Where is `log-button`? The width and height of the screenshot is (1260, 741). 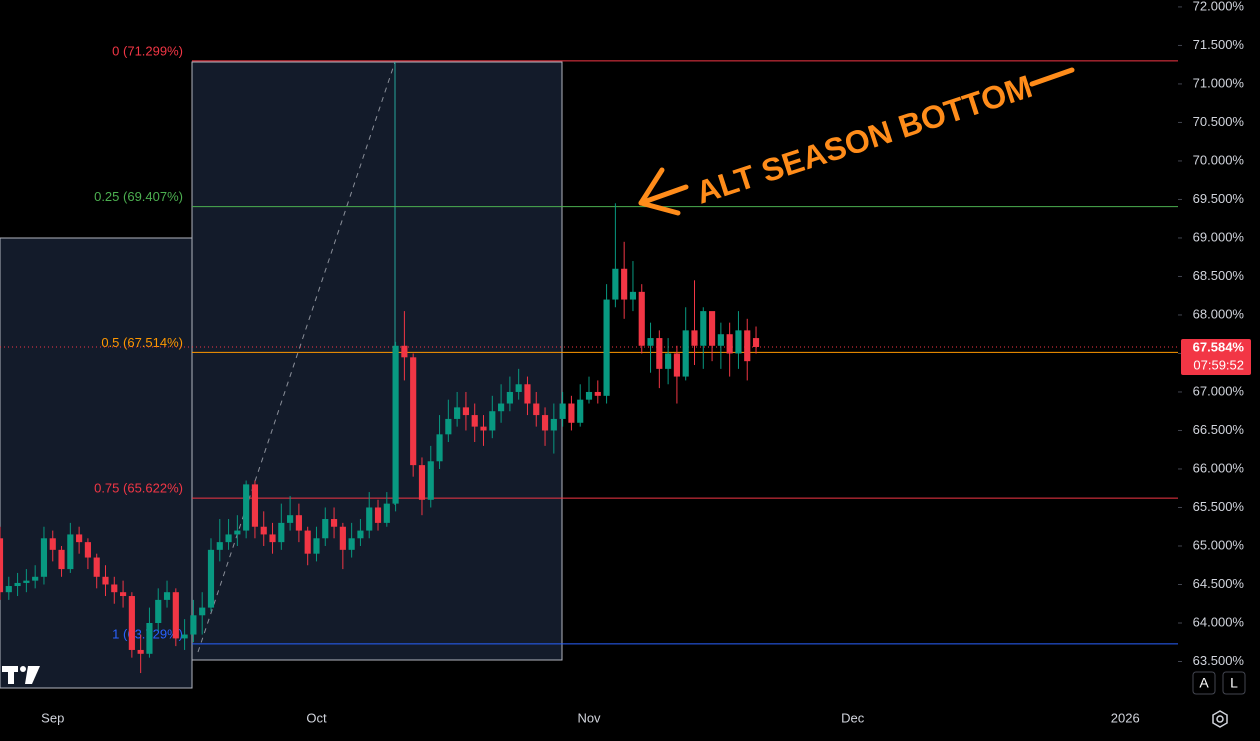 log-button is located at coordinates (1234, 683).